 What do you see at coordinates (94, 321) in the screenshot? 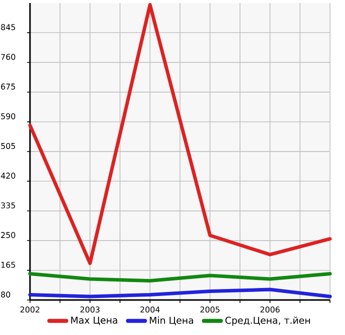
I see `legend-label: Max Цена` at bounding box center [94, 321].